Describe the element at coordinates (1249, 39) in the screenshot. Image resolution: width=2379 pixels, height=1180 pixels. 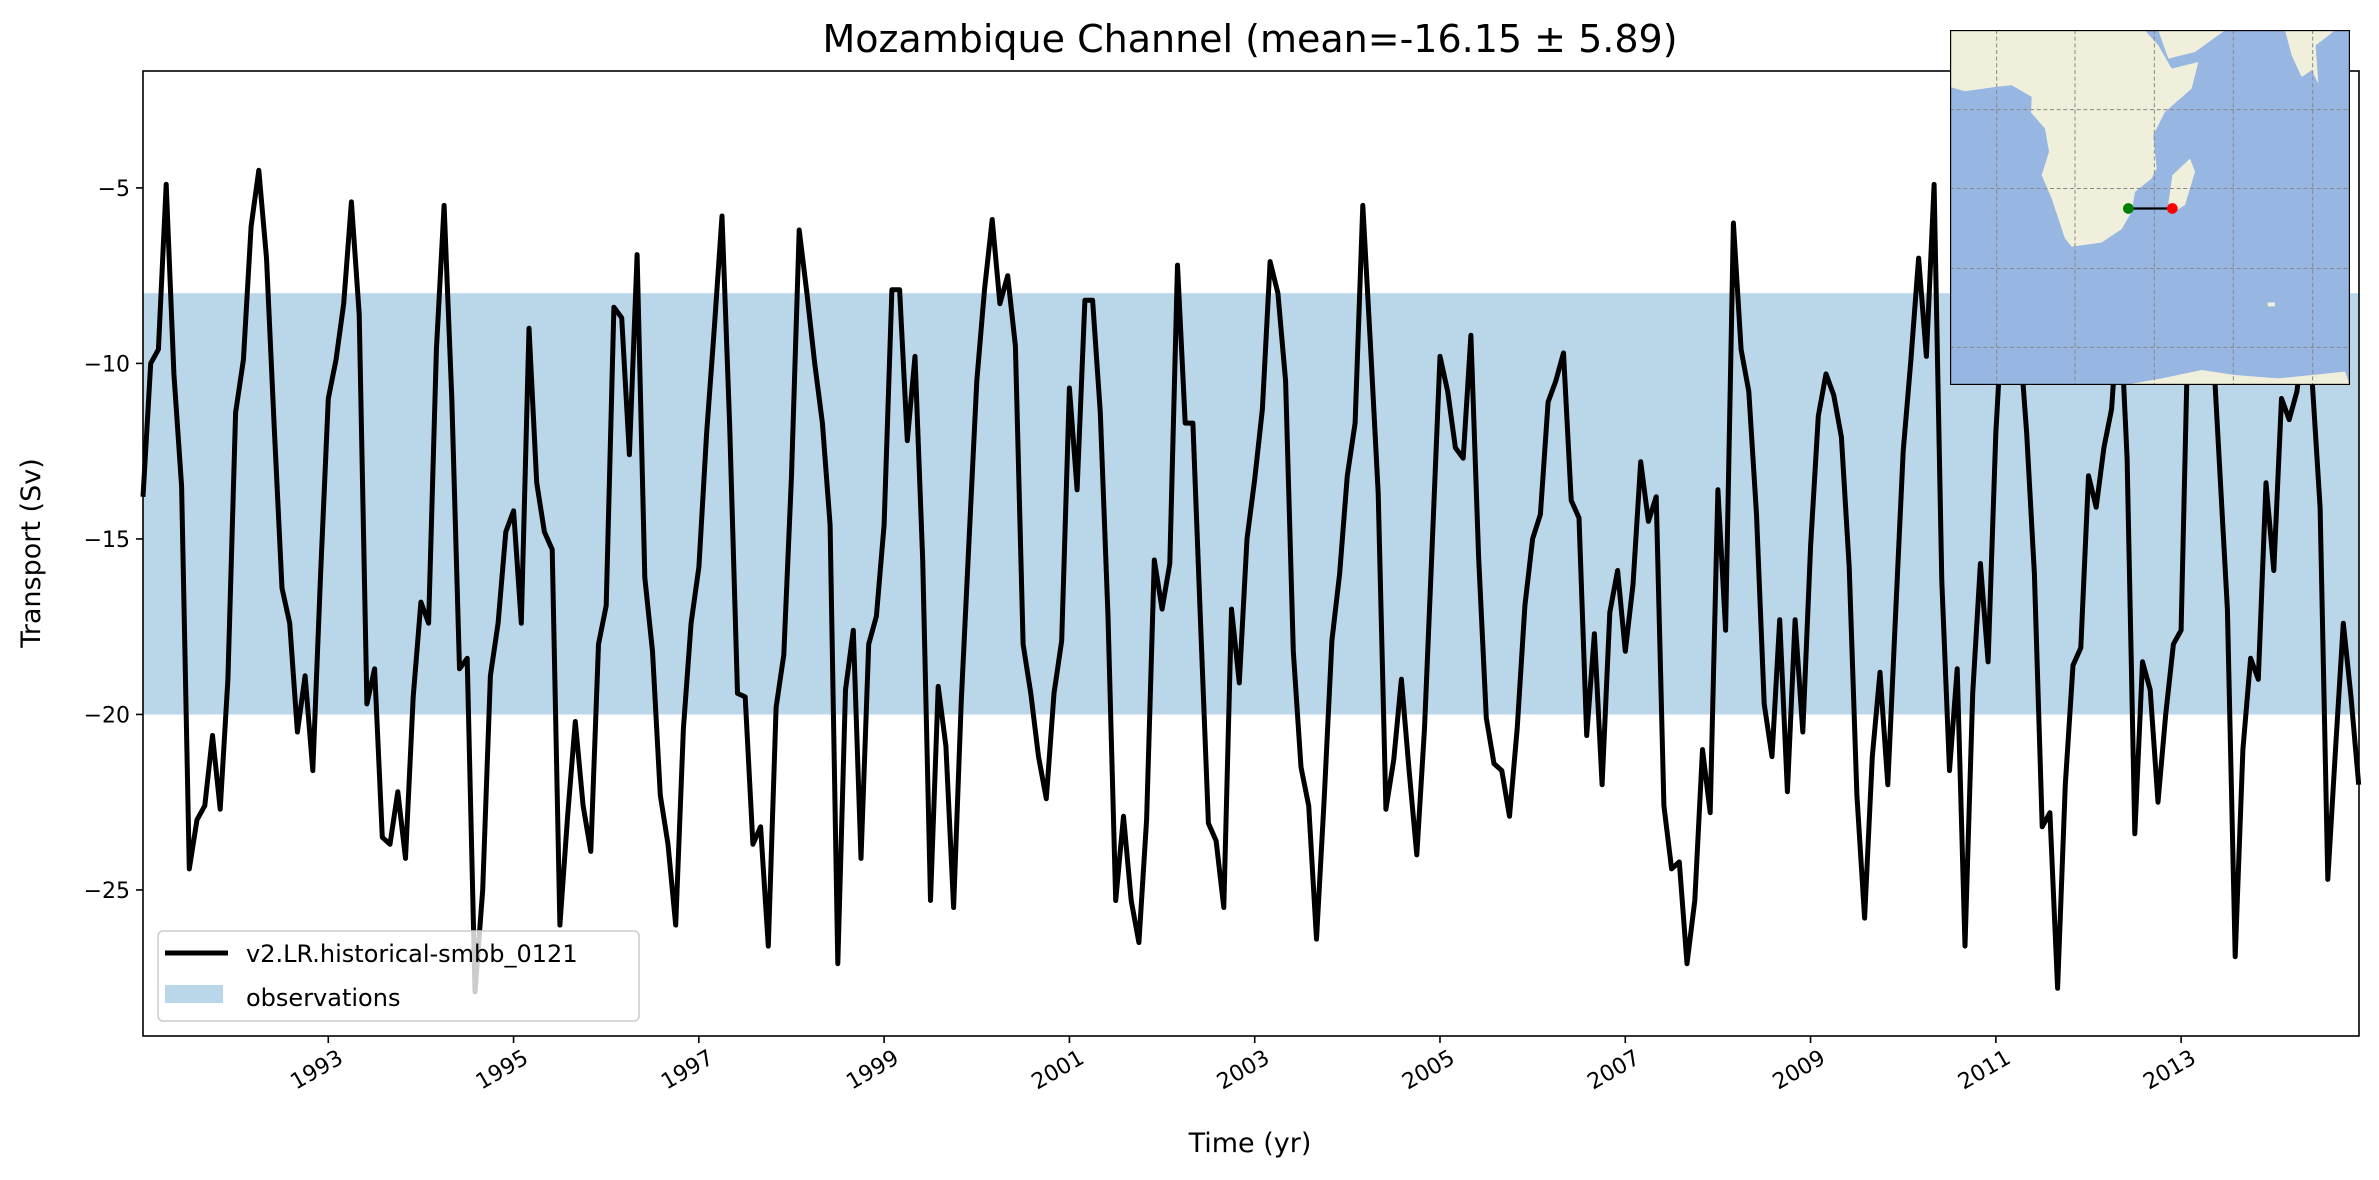
I see `chart-title: Mozambique Channel (mean=-16.15 ± 5.89)` at that location.